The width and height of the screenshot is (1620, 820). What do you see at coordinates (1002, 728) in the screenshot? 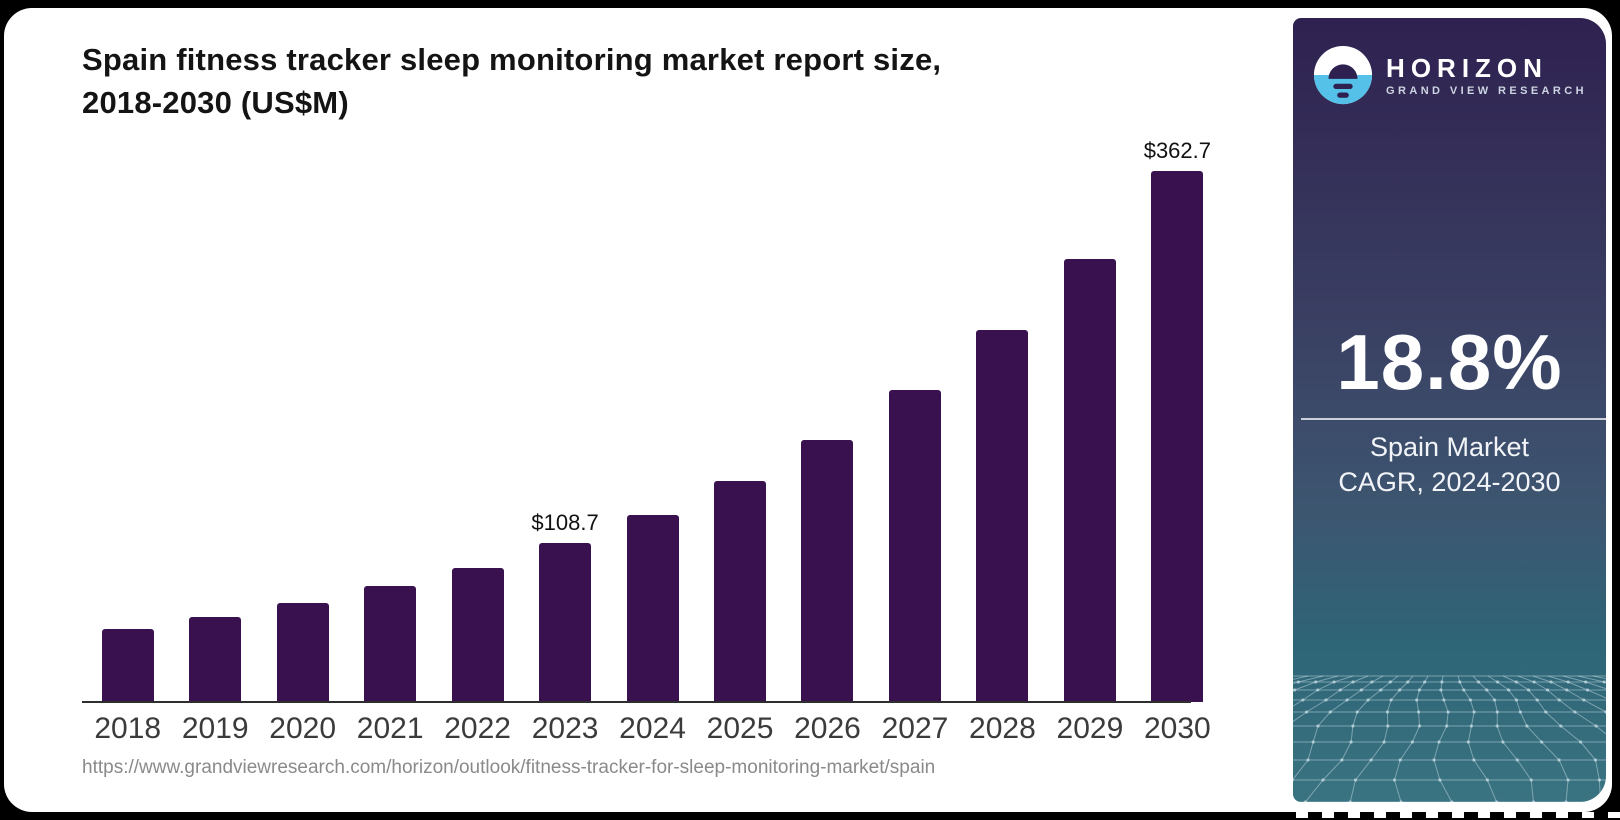
I see `x-axis-label-2028: 2028` at bounding box center [1002, 728].